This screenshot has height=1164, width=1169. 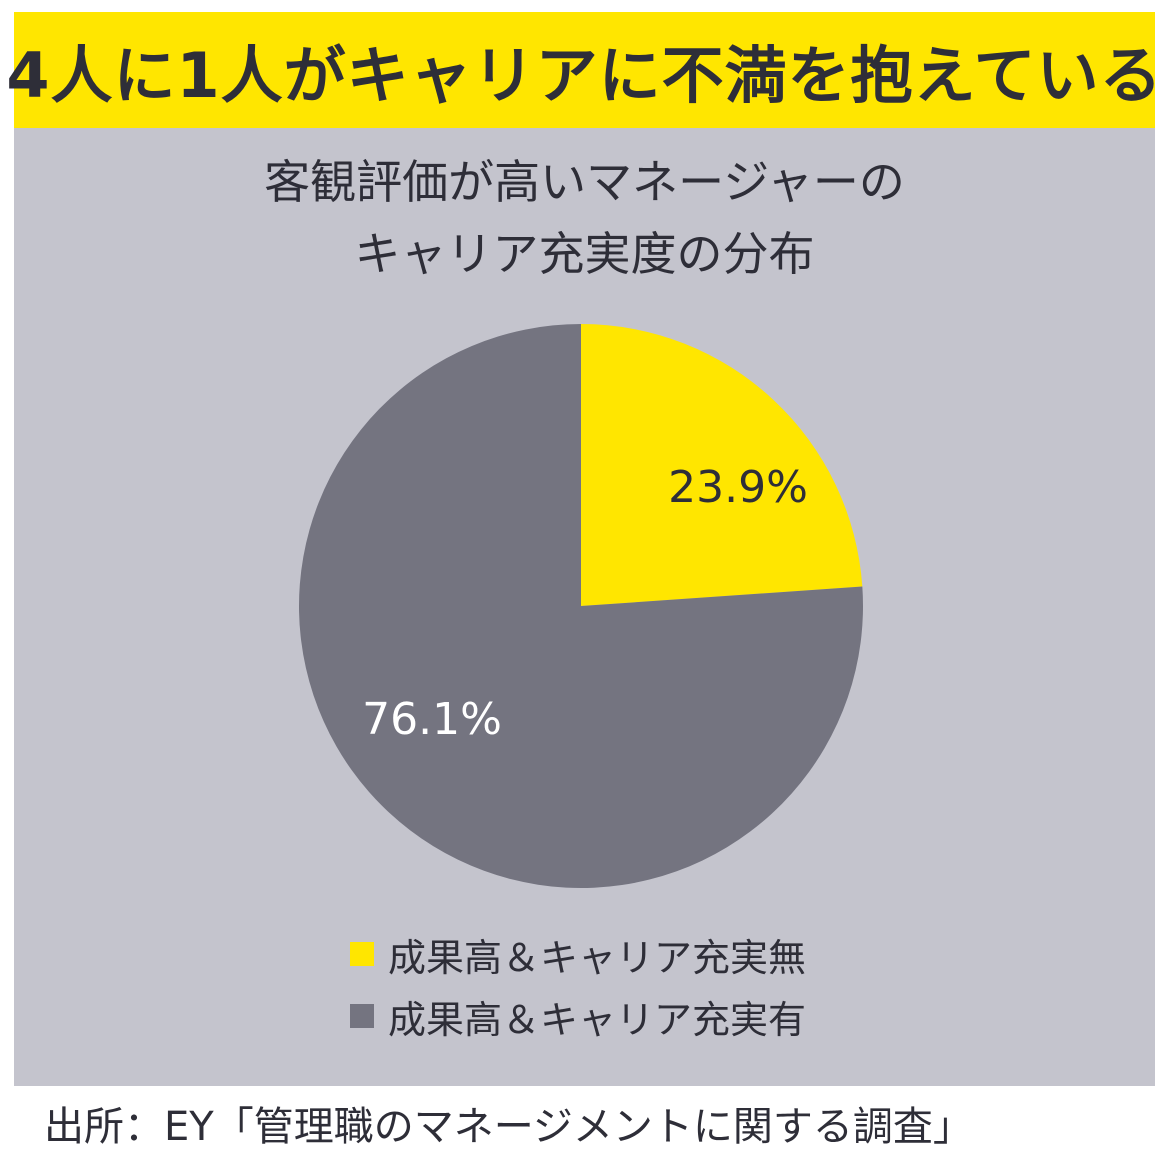 What do you see at coordinates (597, 1019) in the screenshot?
I see `legend-label: 成果高＆キャリア充実有` at bounding box center [597, 1019].